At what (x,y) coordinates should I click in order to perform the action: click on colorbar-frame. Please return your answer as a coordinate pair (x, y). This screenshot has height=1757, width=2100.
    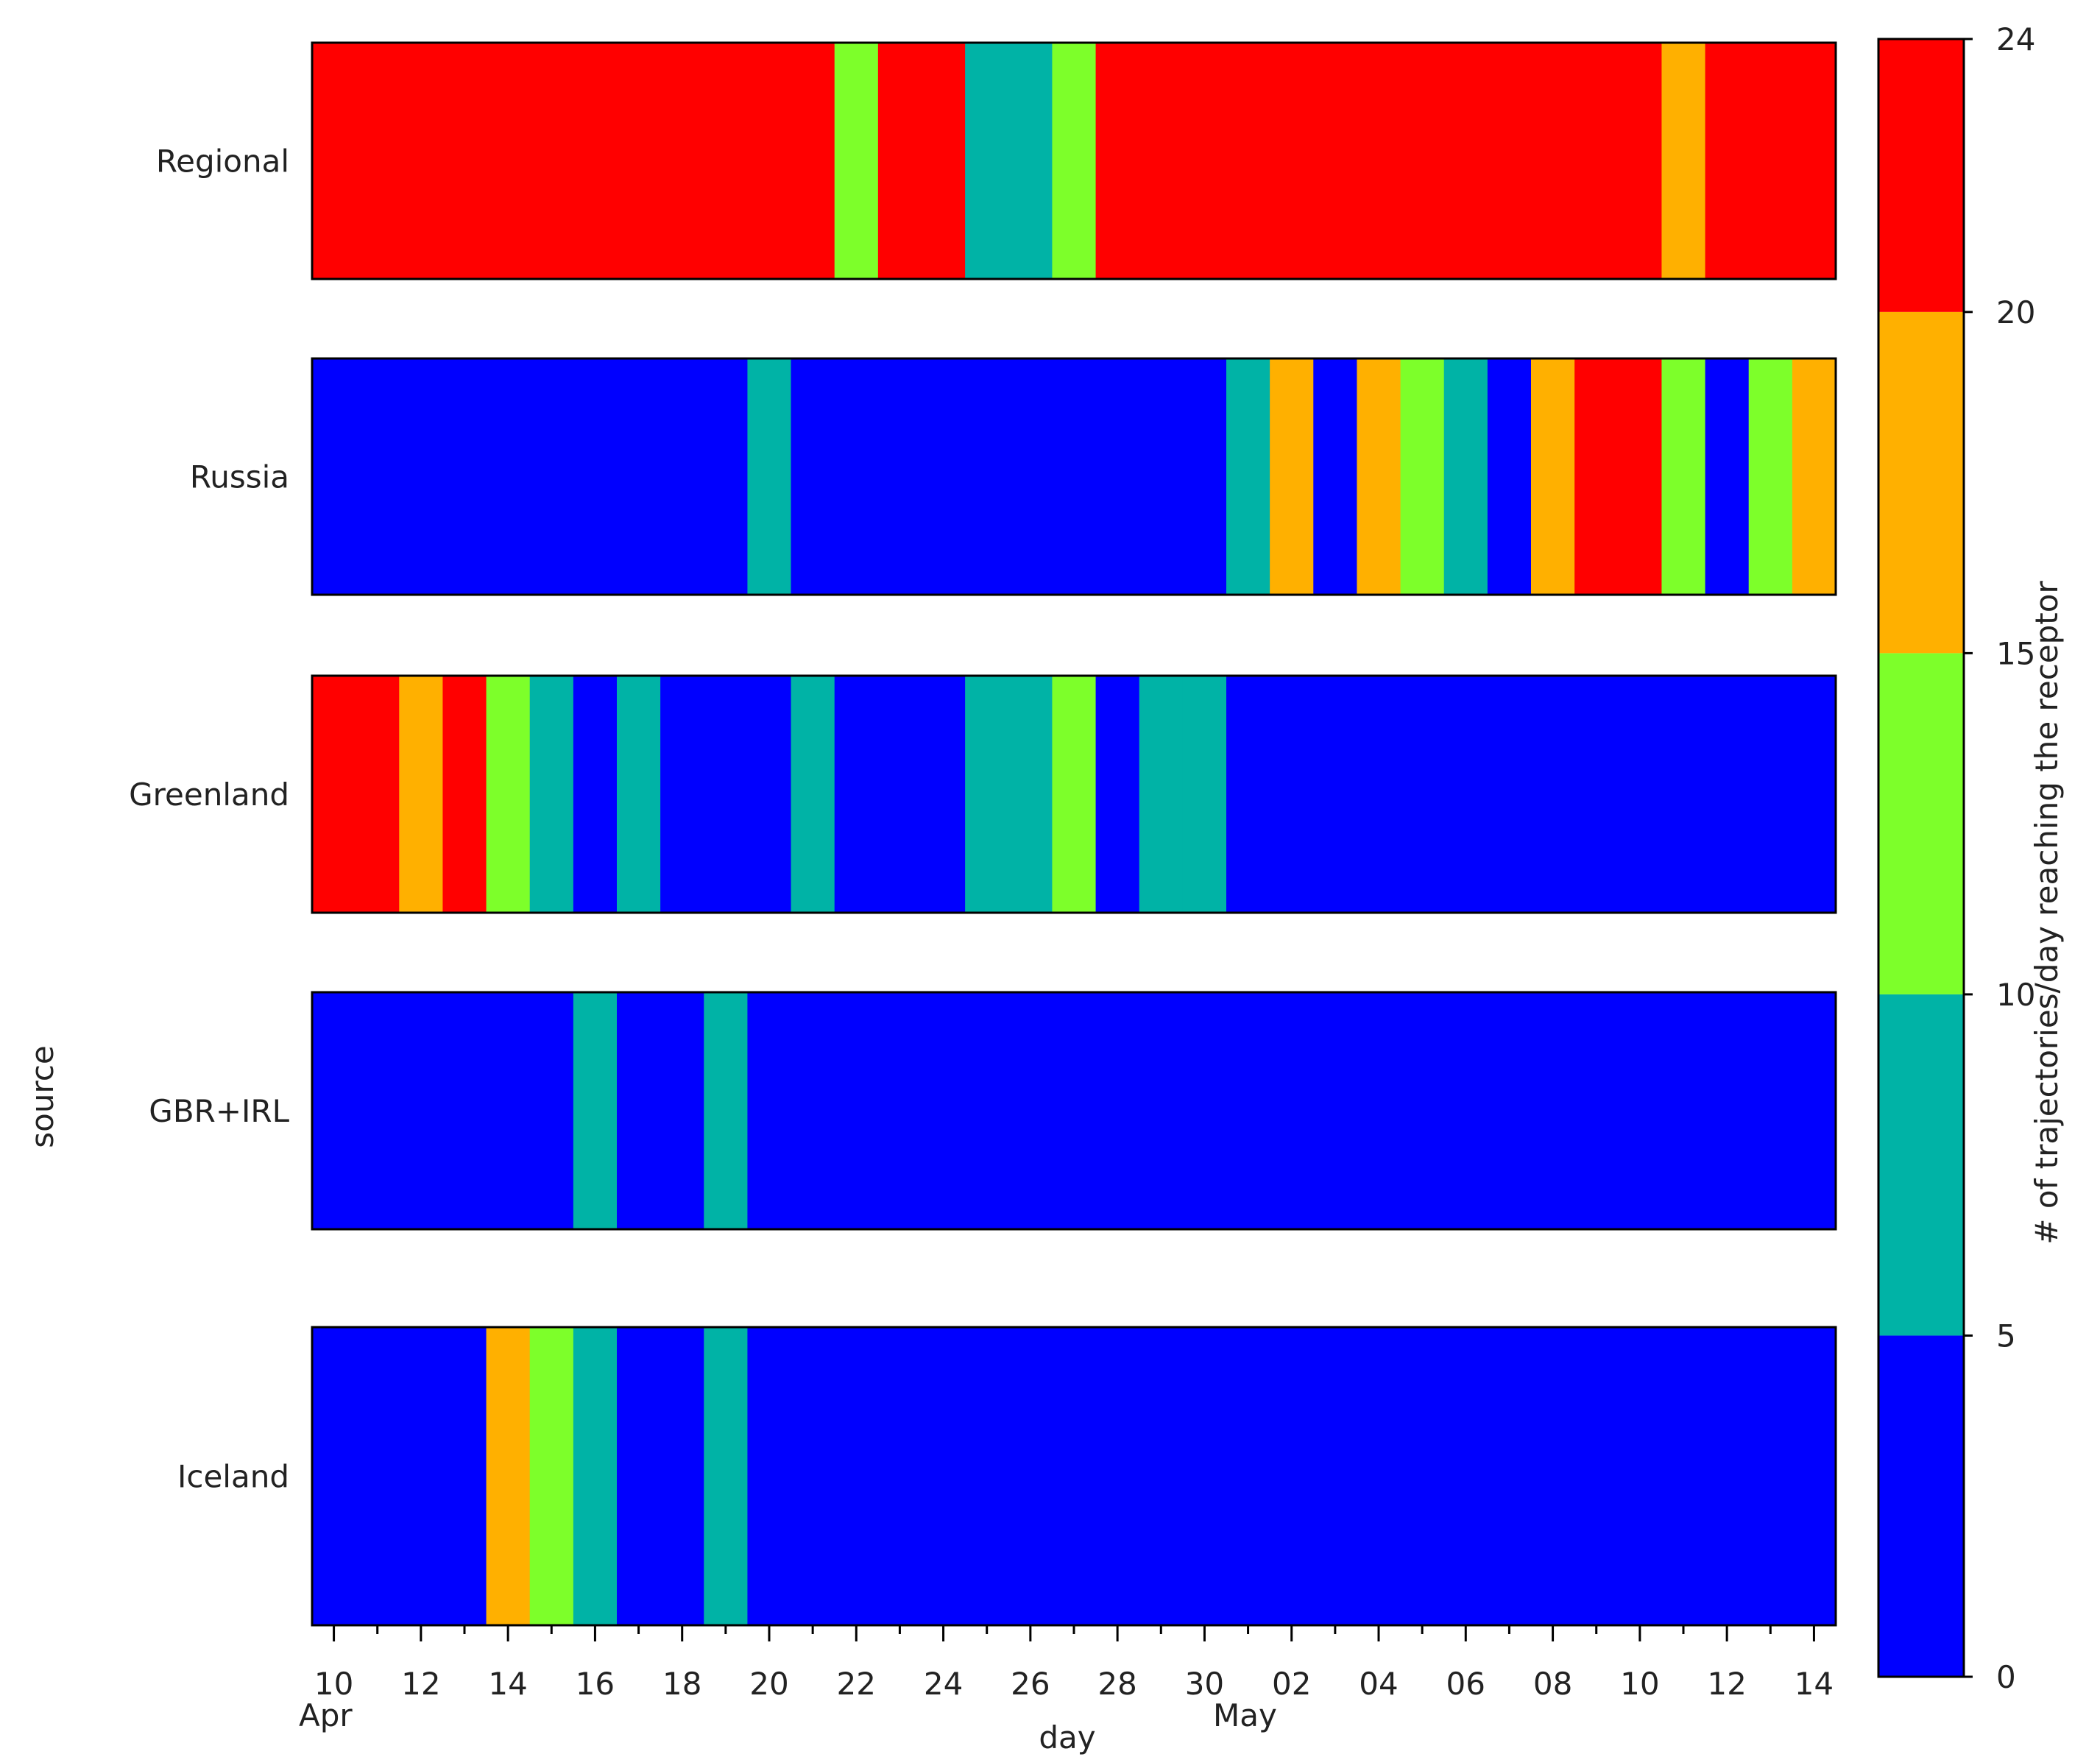
    Looking at the image, I should click on (1921, 858).